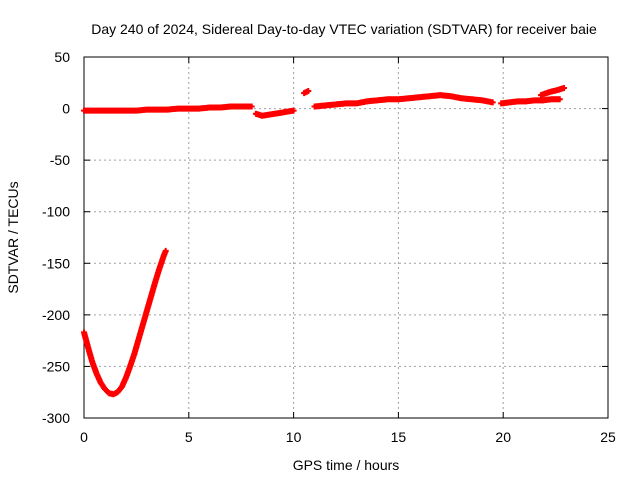 The height and width of the screenshot is (480, 640). What do you see at coordinates (66, 109) in the screenshot?
I see `y-tick-label: 0` at bounding box center [66, 109].